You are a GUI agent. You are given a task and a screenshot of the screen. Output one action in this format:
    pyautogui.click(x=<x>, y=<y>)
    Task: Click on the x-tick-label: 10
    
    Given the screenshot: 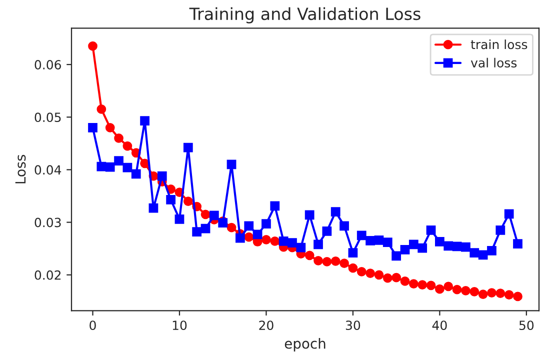 What is the action you would take?
    pyautogui.click(x=179, y=325)
    